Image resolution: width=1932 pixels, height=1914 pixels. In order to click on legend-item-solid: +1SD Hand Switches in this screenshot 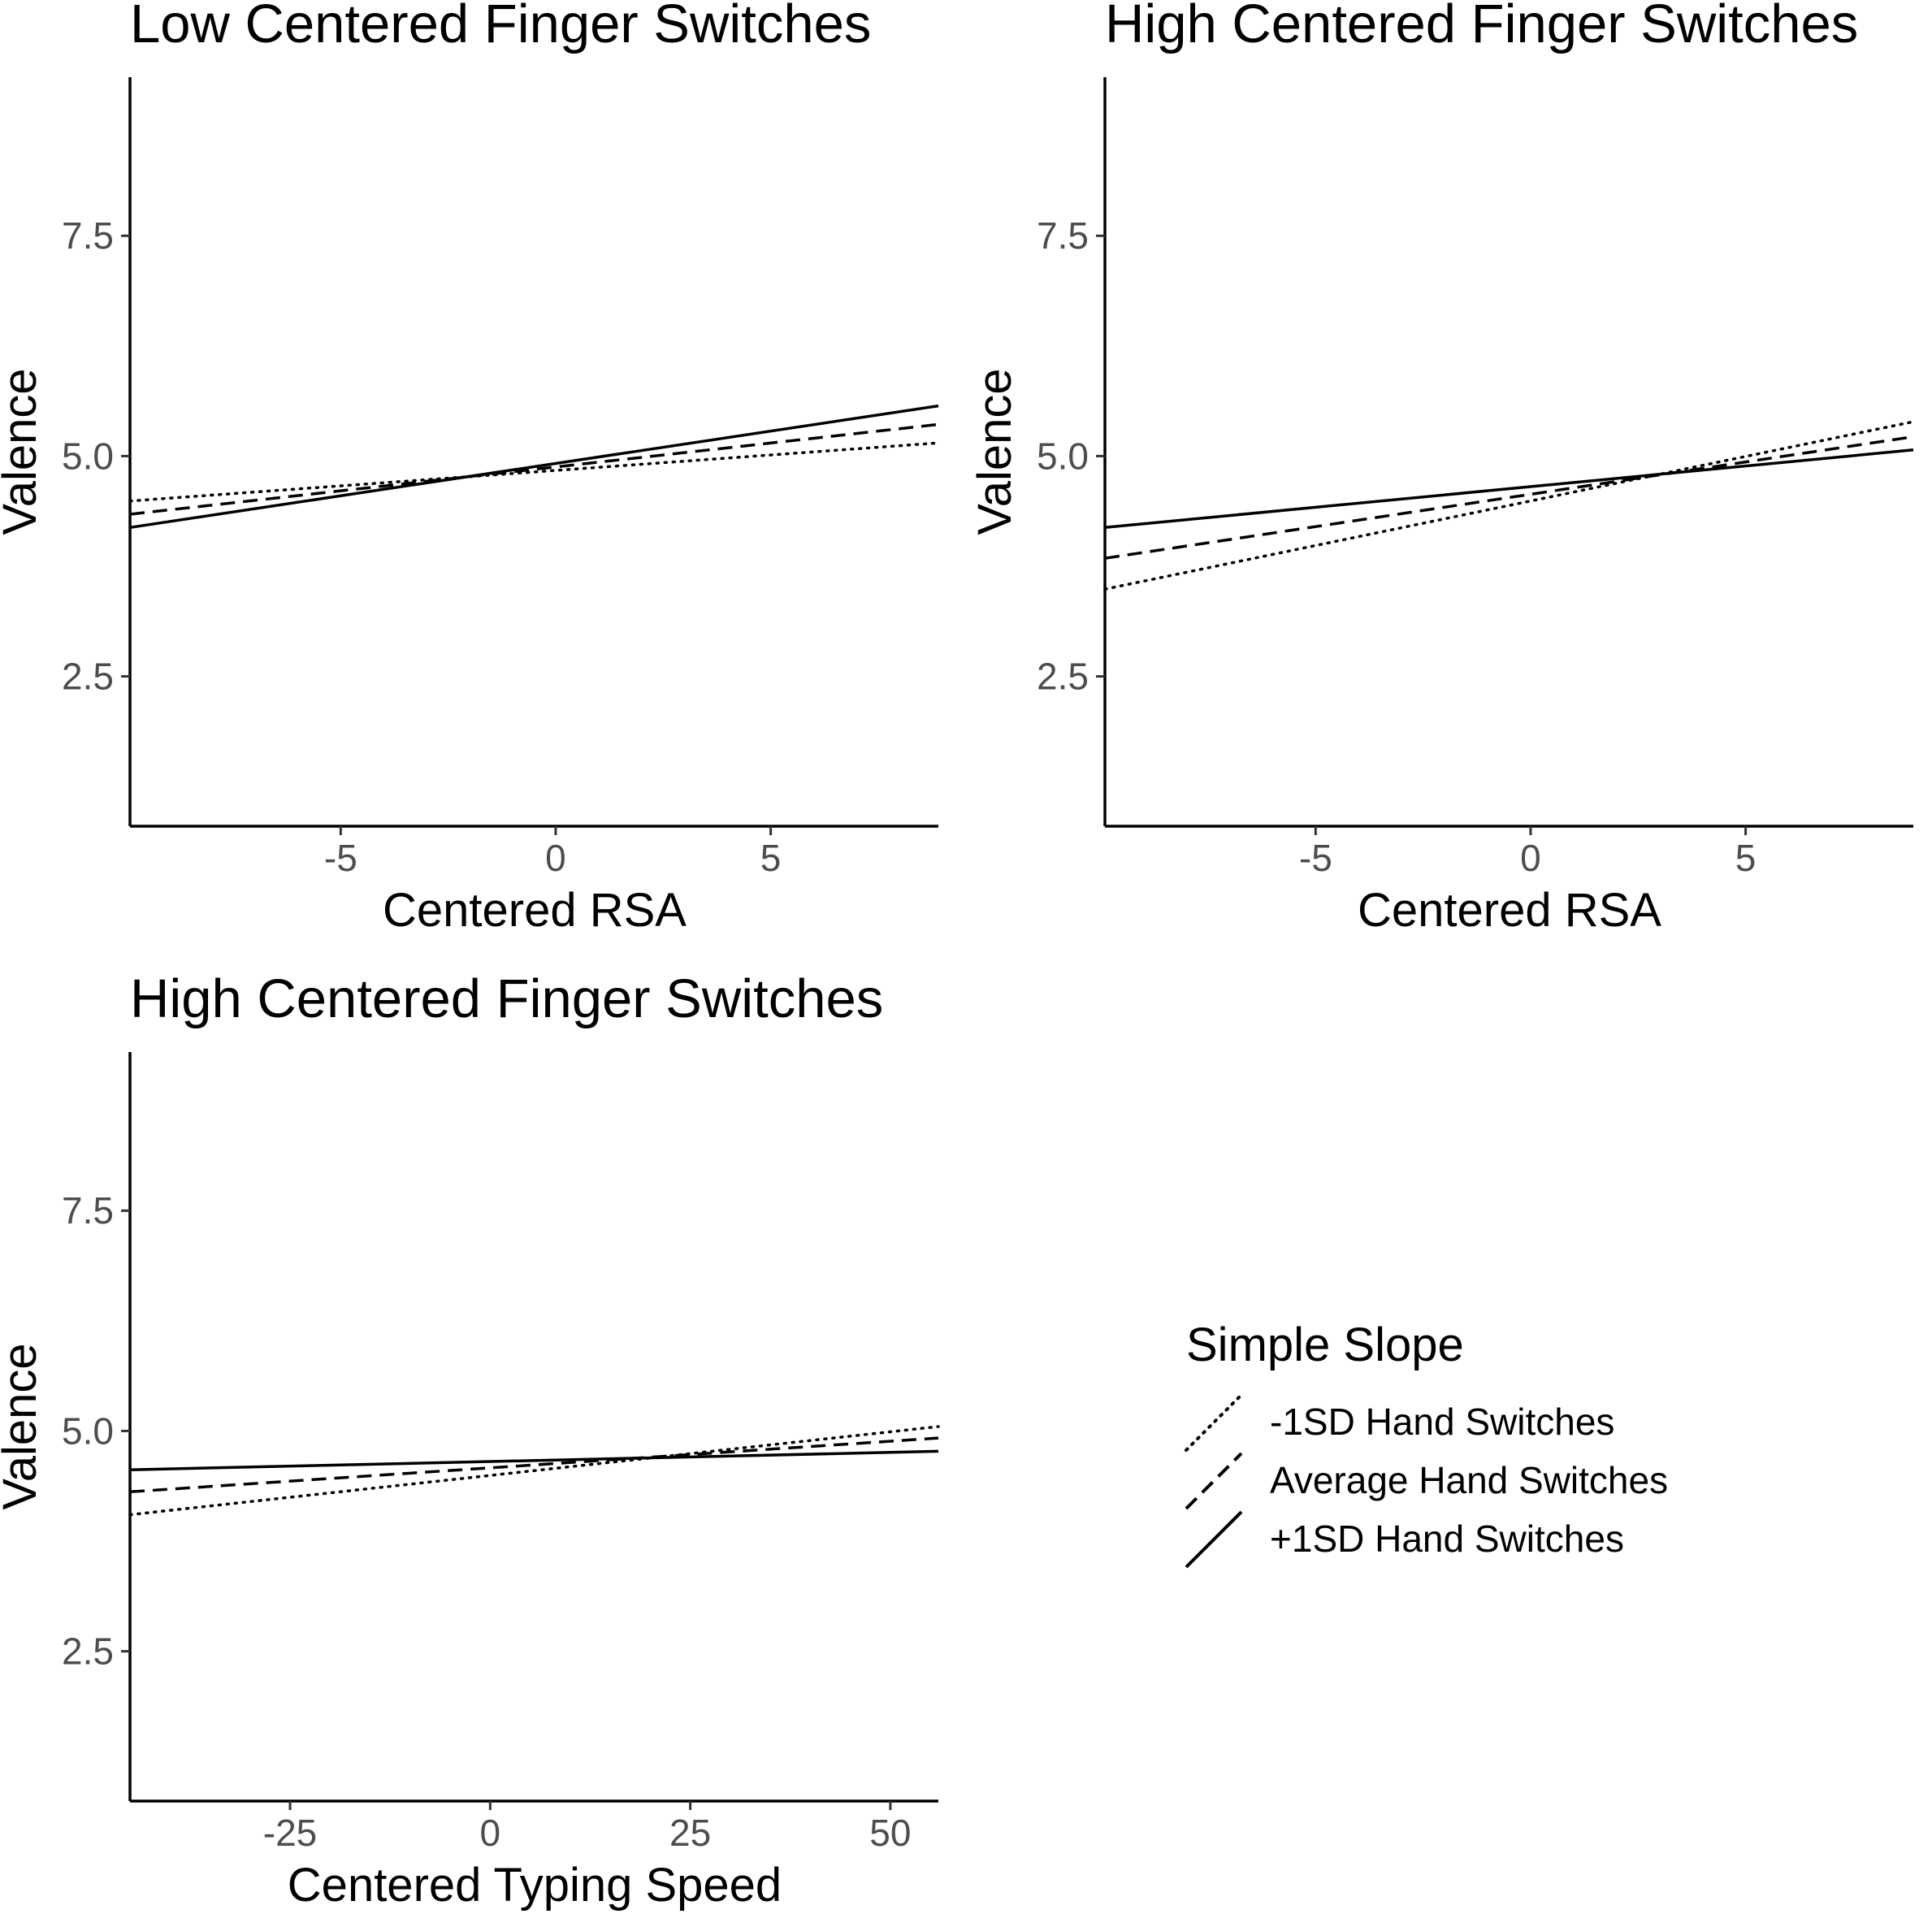, I will do `click(1404, 1539)`.